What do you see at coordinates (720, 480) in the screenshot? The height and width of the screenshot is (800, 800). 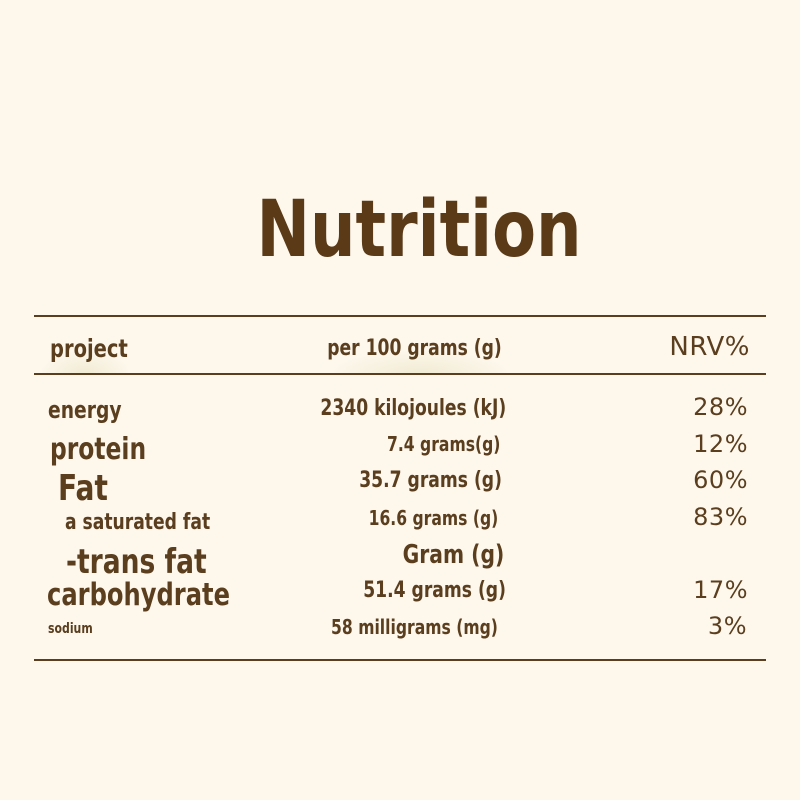 I see `table-row-nrv: 60%` at bounding box center [720, 480].